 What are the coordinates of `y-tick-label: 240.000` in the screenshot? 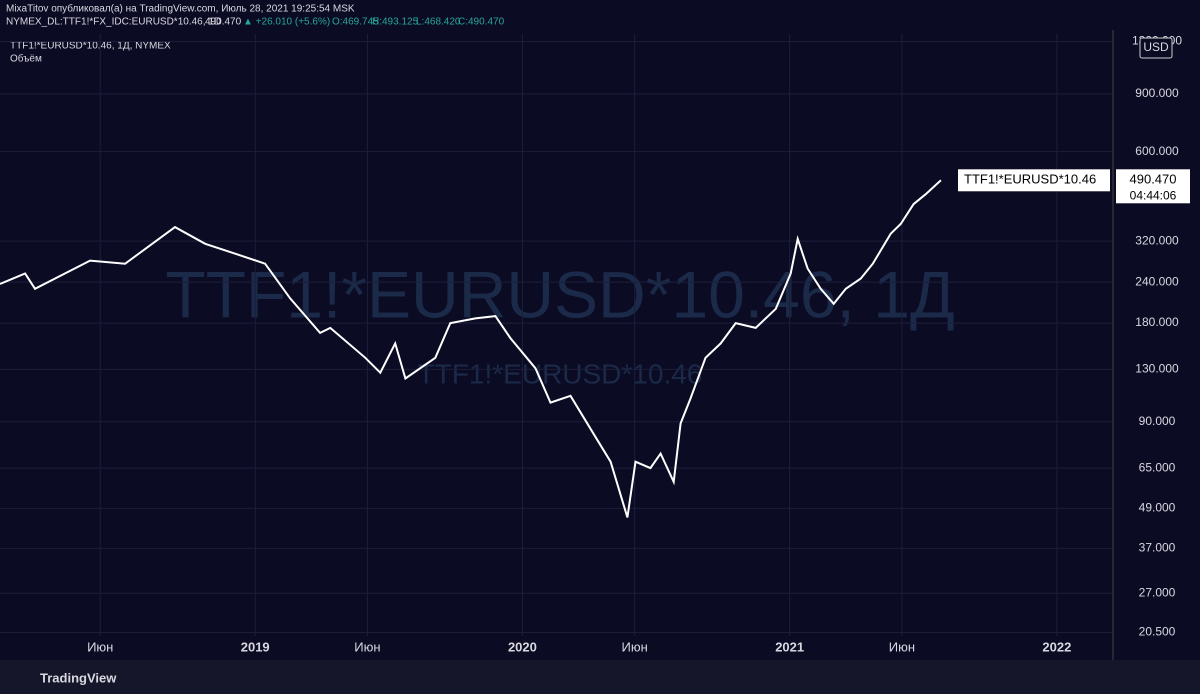 It's located at (1157, 281).